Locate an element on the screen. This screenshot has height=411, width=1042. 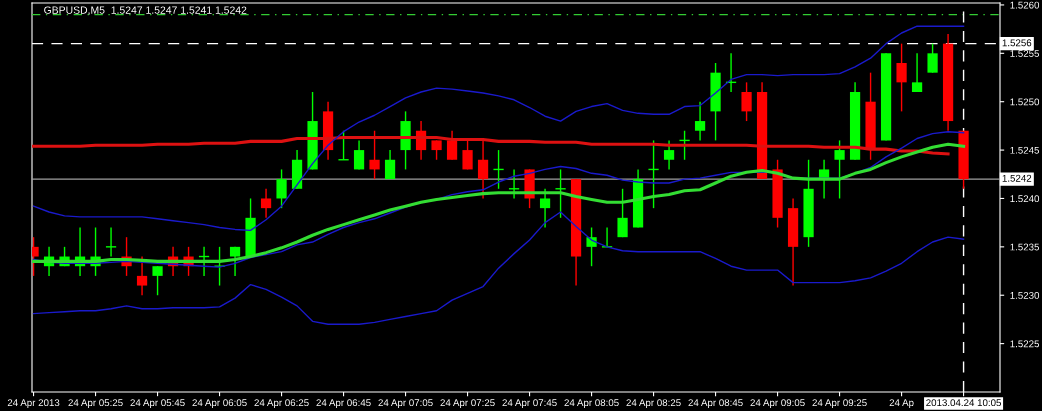
x-tick-label: 24 Apr 2013 is located at coordinates (33, 404).